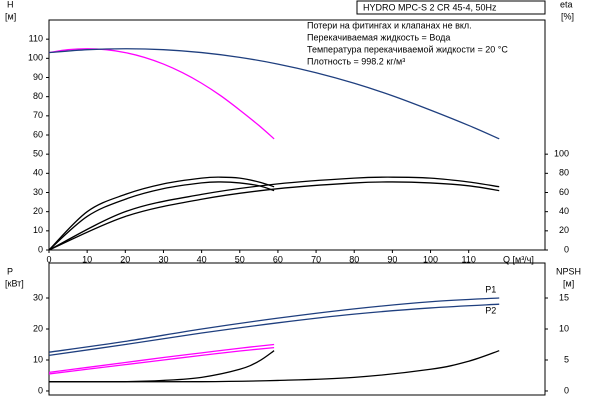  I want to click on annotation: Плотность = 998.2 кг/м³, so click(356, 61).